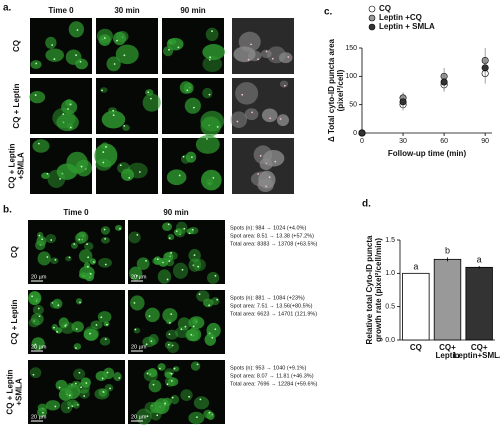  What do you see at coordinates (272, 376) in the screenshot?
I see `stats-text: Spot area: 8.07 → 11.81 (+46.3%)` at bounding box center [272, 376].